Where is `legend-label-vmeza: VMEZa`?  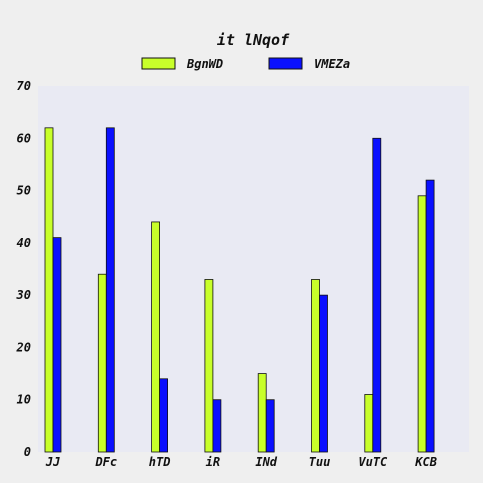 legend-label-vmeza: VMEZa is located at coordinates (332, 64).